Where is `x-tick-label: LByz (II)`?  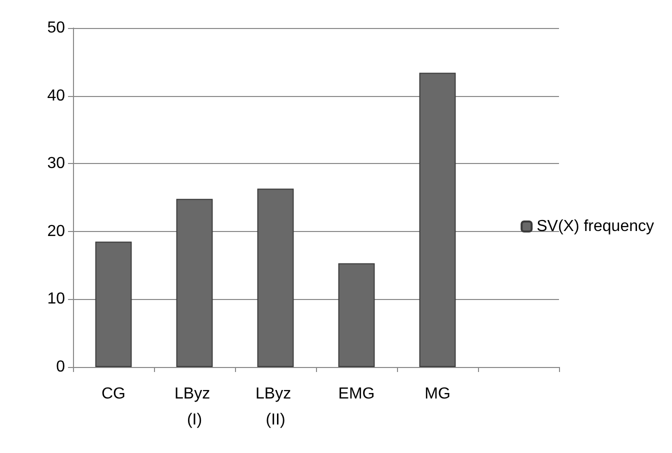 x-tick-label: LByz (II) is located at coordinates (275, 407).